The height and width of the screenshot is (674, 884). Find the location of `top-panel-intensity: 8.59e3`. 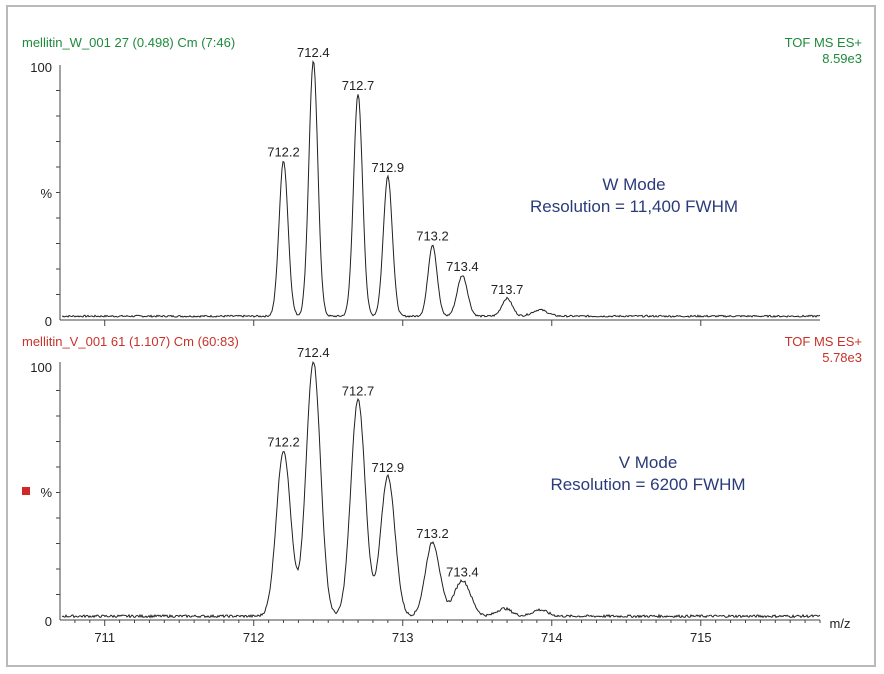

top-panel-intensity: 8.59e3 is located at coordinates (842, 58).